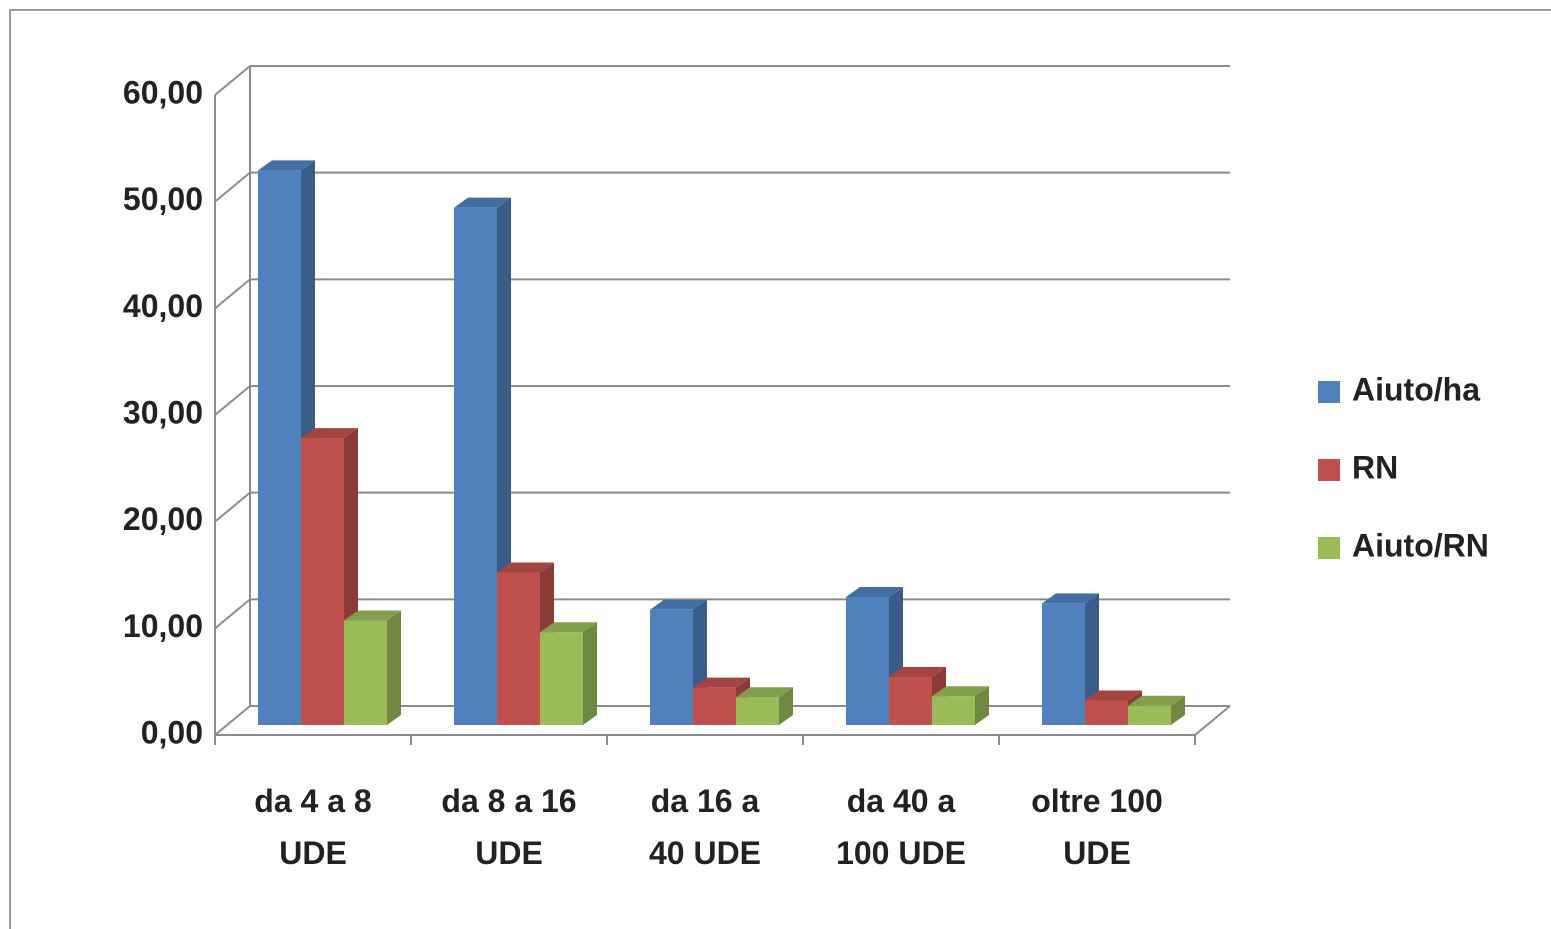  I want to click on floor-side, so click(1212, 720).